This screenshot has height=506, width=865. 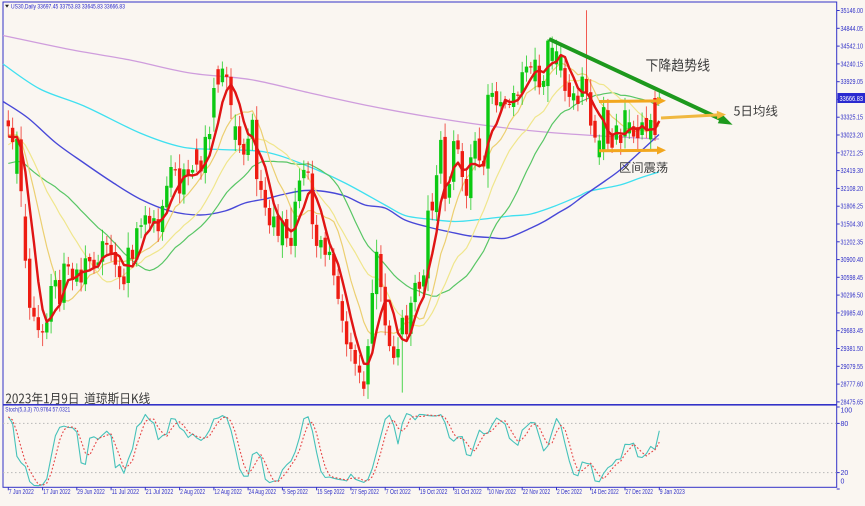 What do you see at coordinates (847, 411) in the screenshot?
I see `svg-text: 100` at bounding box center [847, 411].